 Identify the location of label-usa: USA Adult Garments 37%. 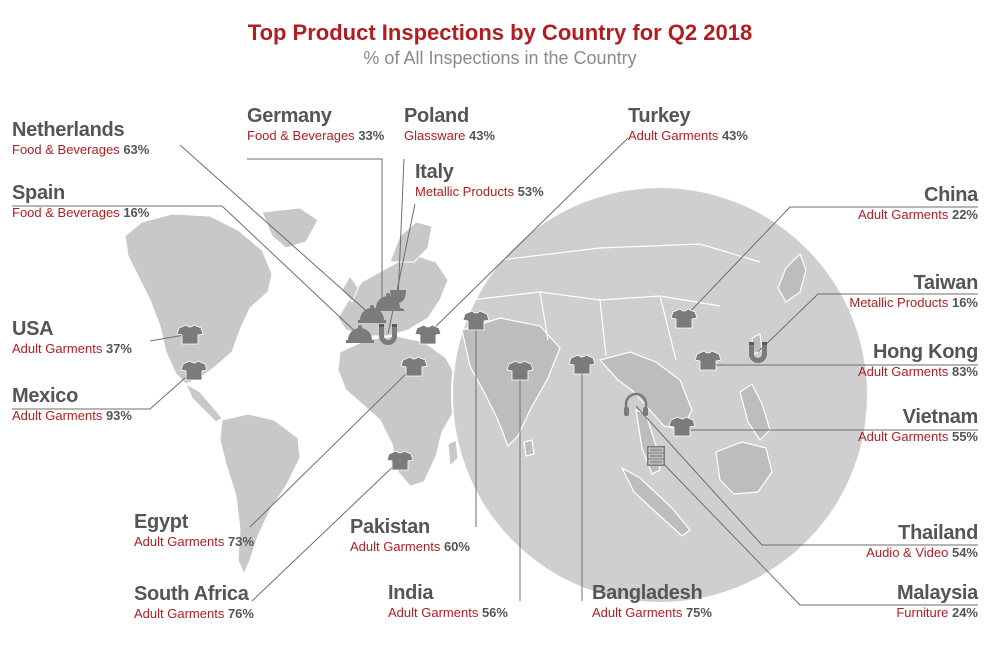
(72, 337).